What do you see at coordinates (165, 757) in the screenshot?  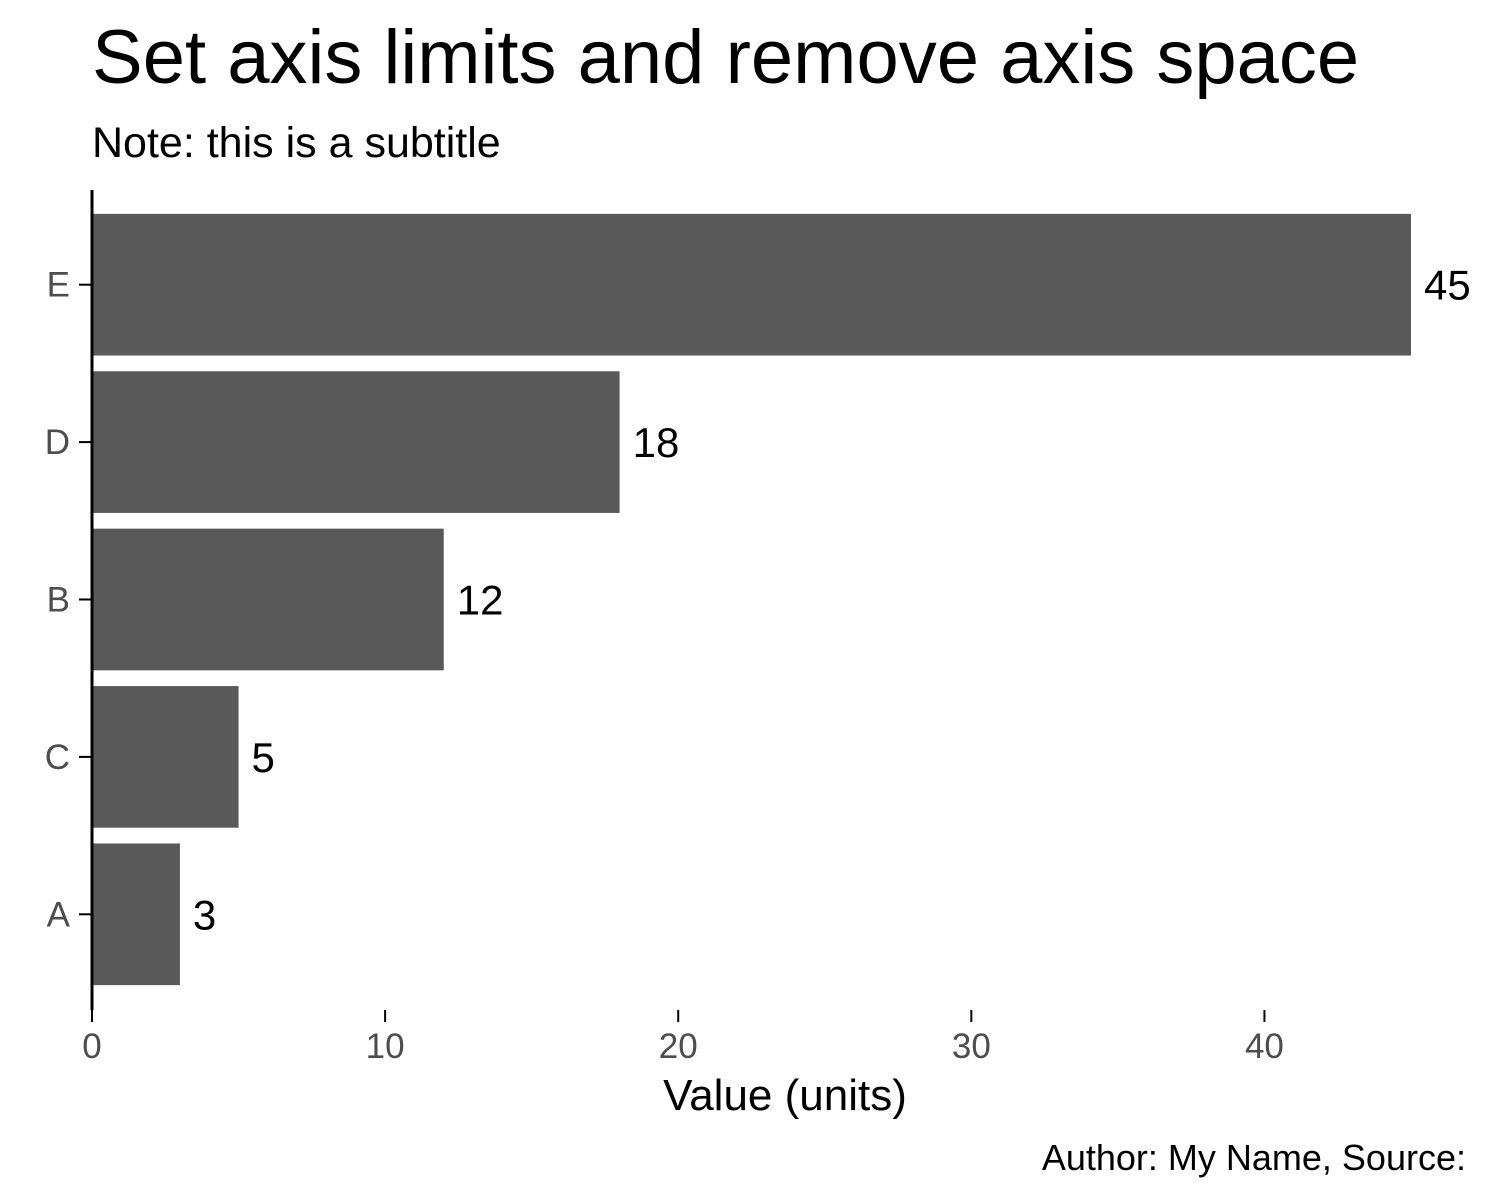 I see `bar-C` at bounding box center [165, 757].